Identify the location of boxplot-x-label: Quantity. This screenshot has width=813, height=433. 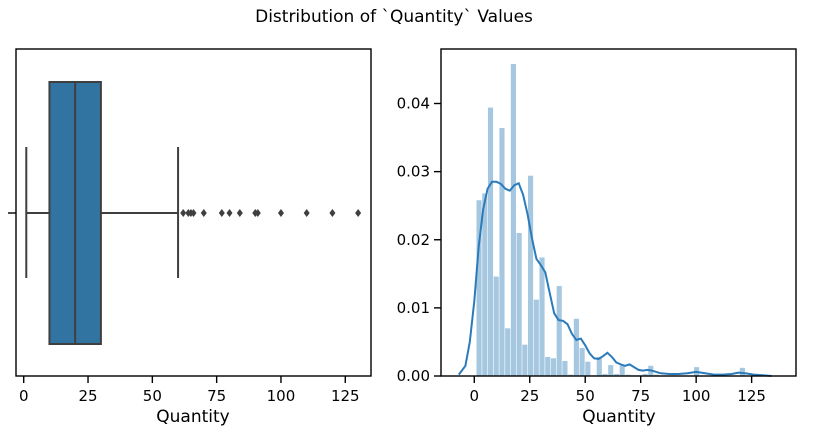
(192, 417).